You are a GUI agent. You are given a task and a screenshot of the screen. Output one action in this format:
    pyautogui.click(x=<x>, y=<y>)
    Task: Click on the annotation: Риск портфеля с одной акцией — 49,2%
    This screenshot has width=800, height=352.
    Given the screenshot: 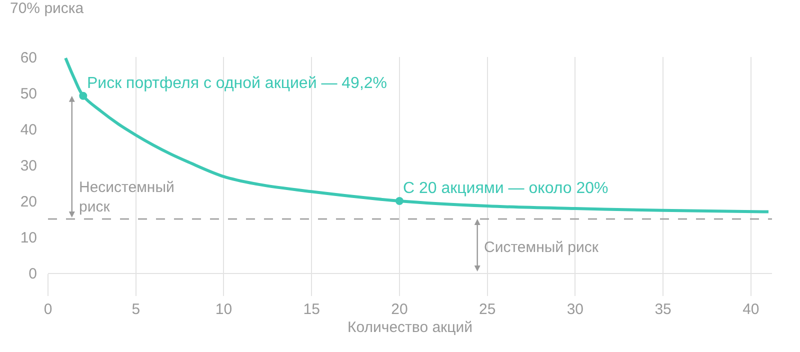 What is the action you would take?
    pyautogui.click(x=237, y=83)
    